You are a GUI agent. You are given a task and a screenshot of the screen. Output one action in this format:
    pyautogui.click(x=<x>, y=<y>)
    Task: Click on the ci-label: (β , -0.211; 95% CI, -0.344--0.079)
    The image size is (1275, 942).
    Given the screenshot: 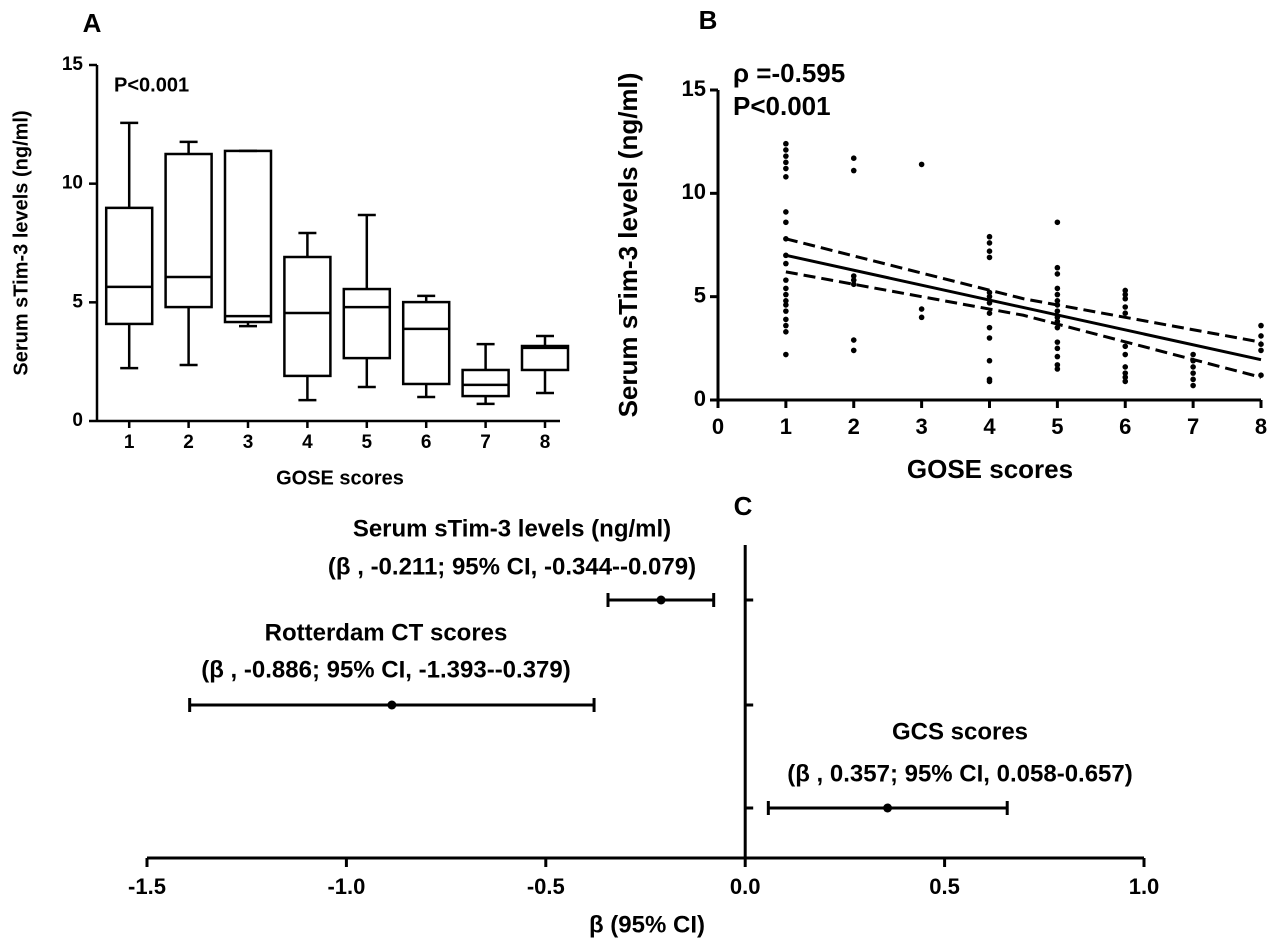 What is the action you would take?
    pyautogui.click(x=512, y=566)
    